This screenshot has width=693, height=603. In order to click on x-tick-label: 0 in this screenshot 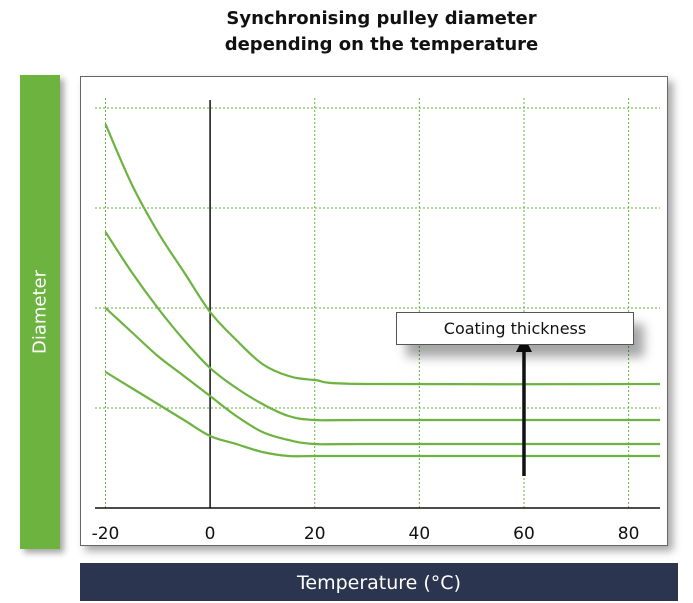, I will do `click(210, 534)`.